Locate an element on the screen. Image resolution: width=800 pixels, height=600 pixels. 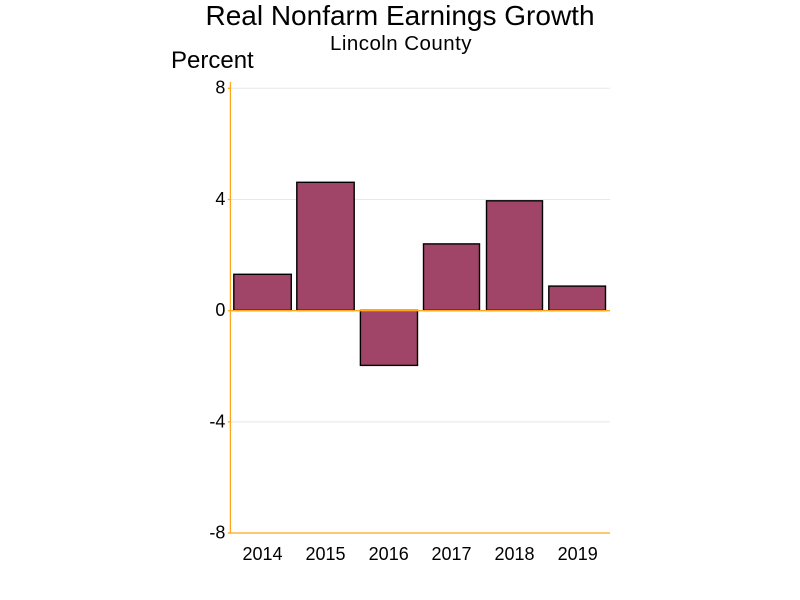
svg-text: Lincoln County is located at coordinates (401, 43).